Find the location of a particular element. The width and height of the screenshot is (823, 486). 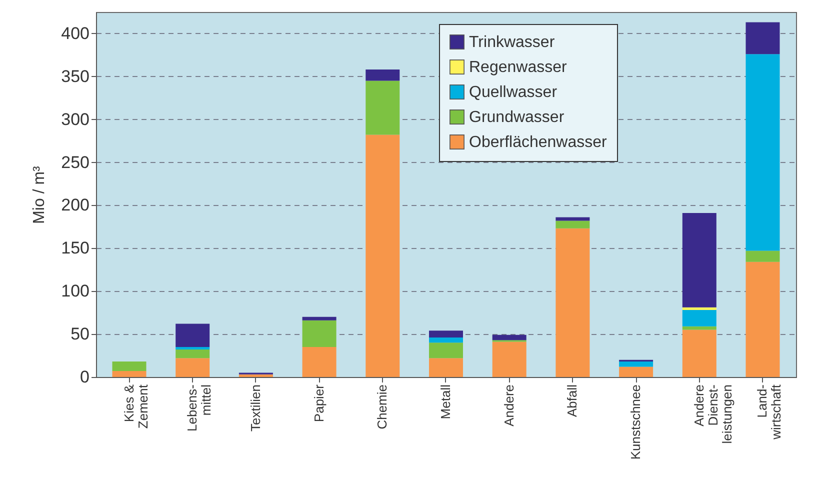

legend-label: Regenwasser is located at coordinates (518, 67).